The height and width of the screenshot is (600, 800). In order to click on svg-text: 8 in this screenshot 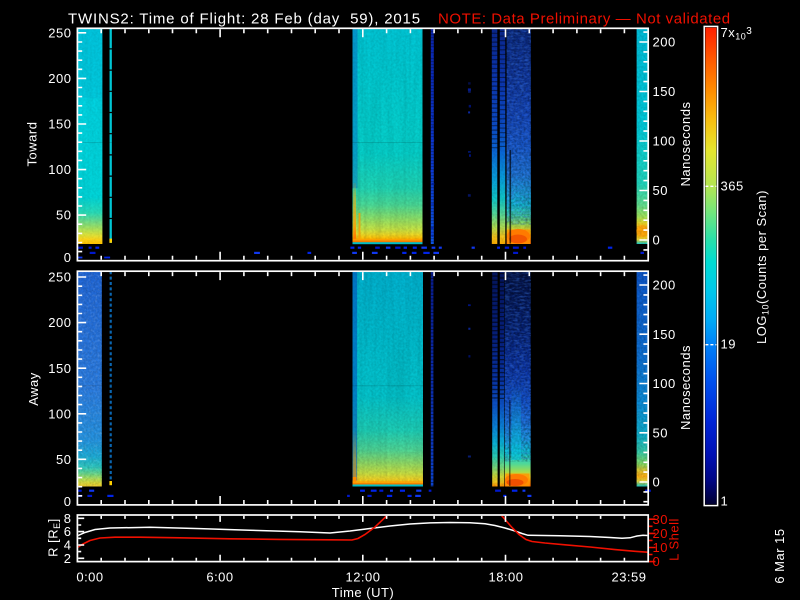, I will do `click(68, 518)`.